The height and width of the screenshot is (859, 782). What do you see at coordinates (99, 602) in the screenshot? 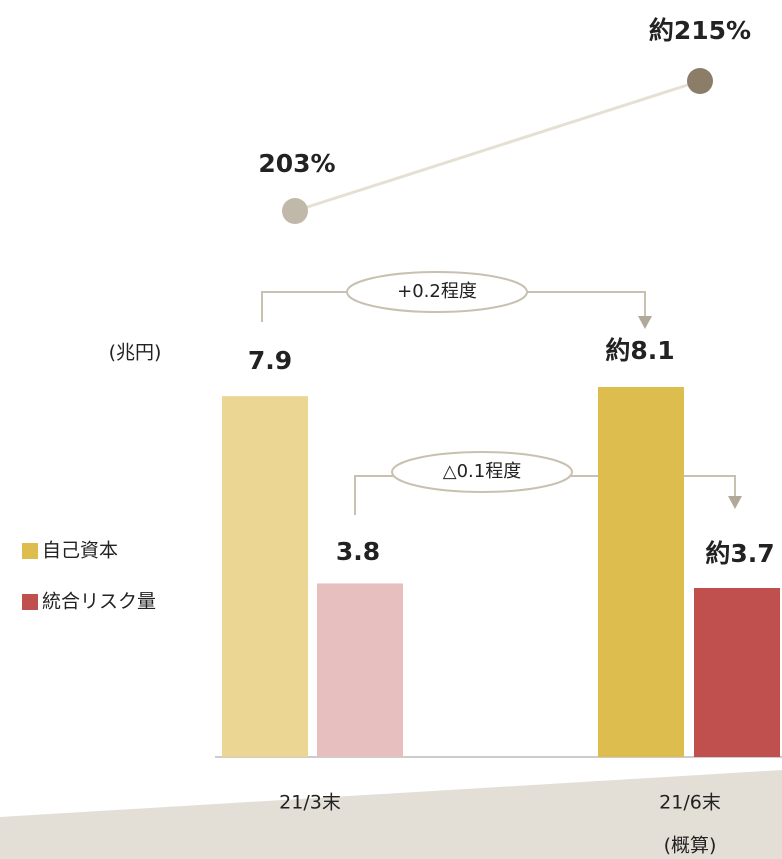
I see `legend-label: 統合リスク量` at bounding box center [99, 602].